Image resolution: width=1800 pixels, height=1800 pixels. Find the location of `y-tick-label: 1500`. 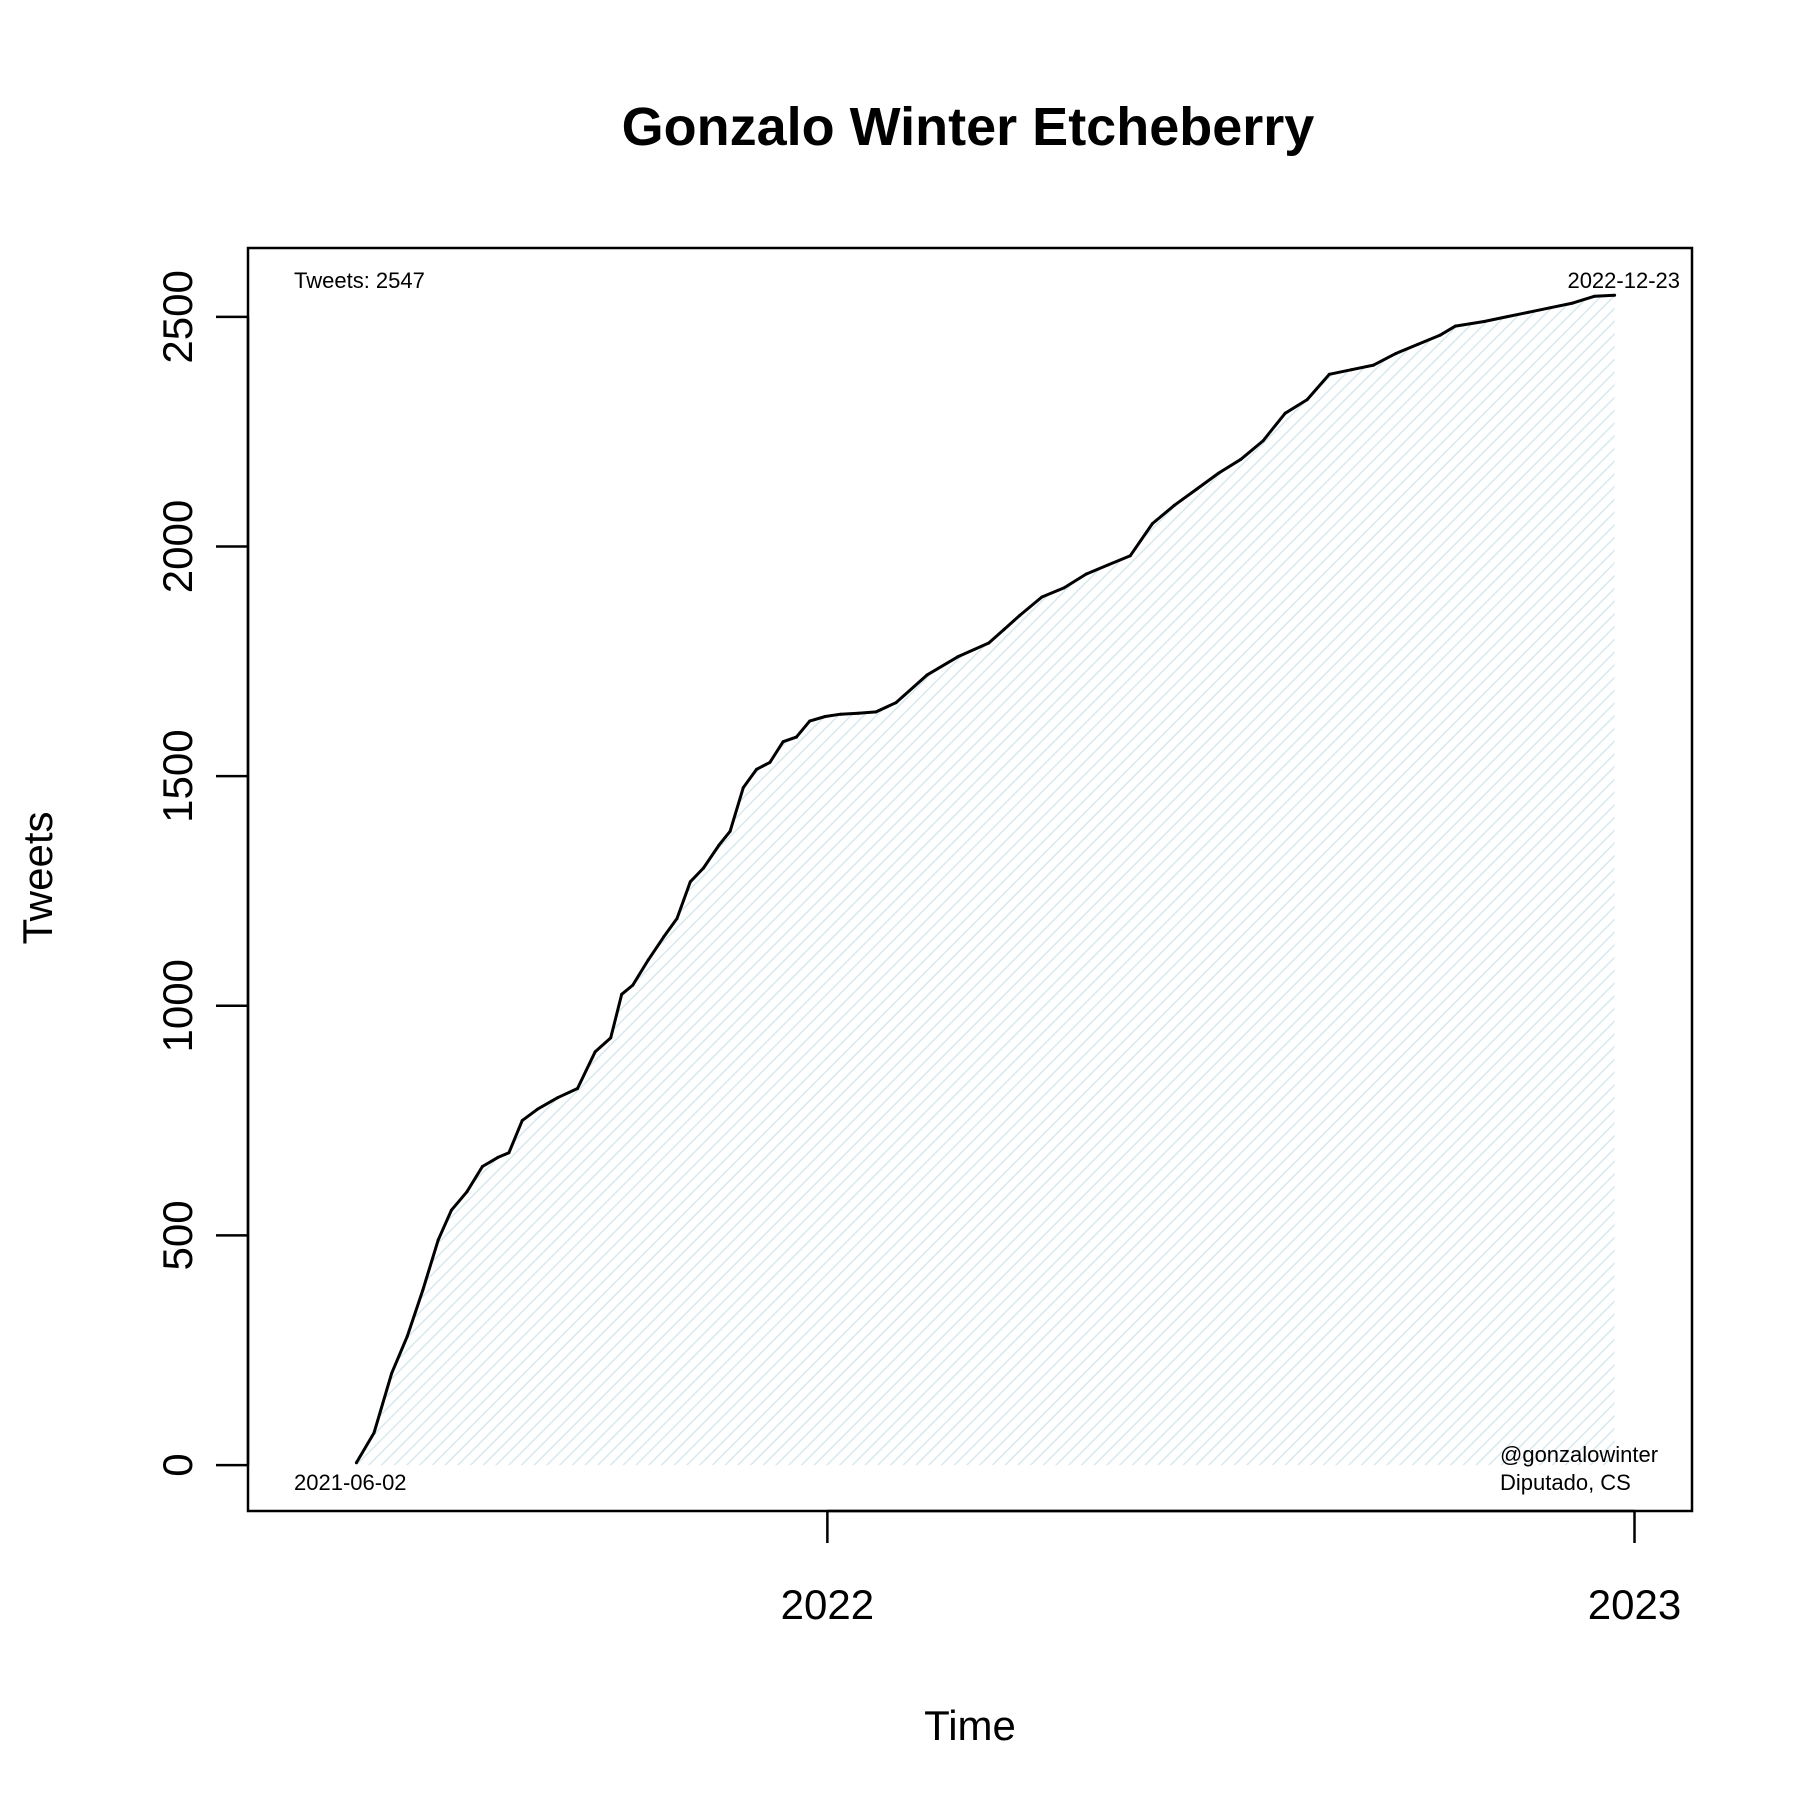

y-tick-label: 1500 is located at coordinates (177, 775).